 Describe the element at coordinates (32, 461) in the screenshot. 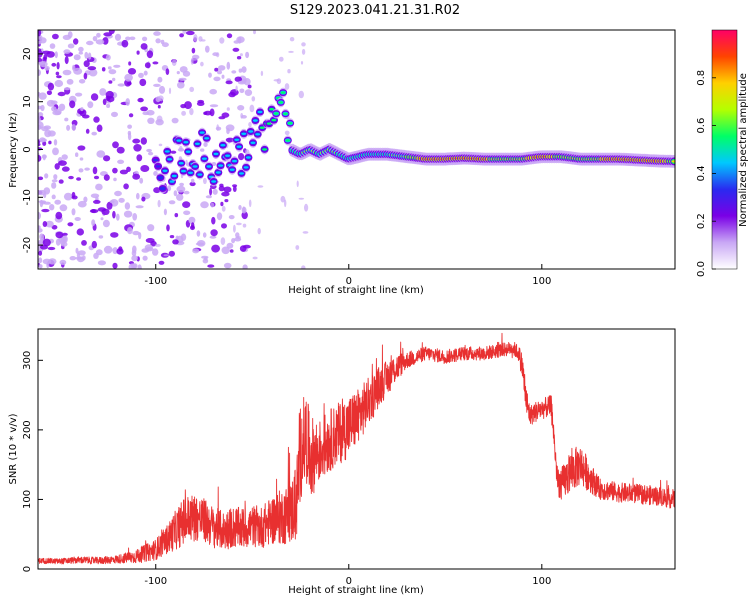

I see `snr-y-ticks: 0 100 200 300` at that location.